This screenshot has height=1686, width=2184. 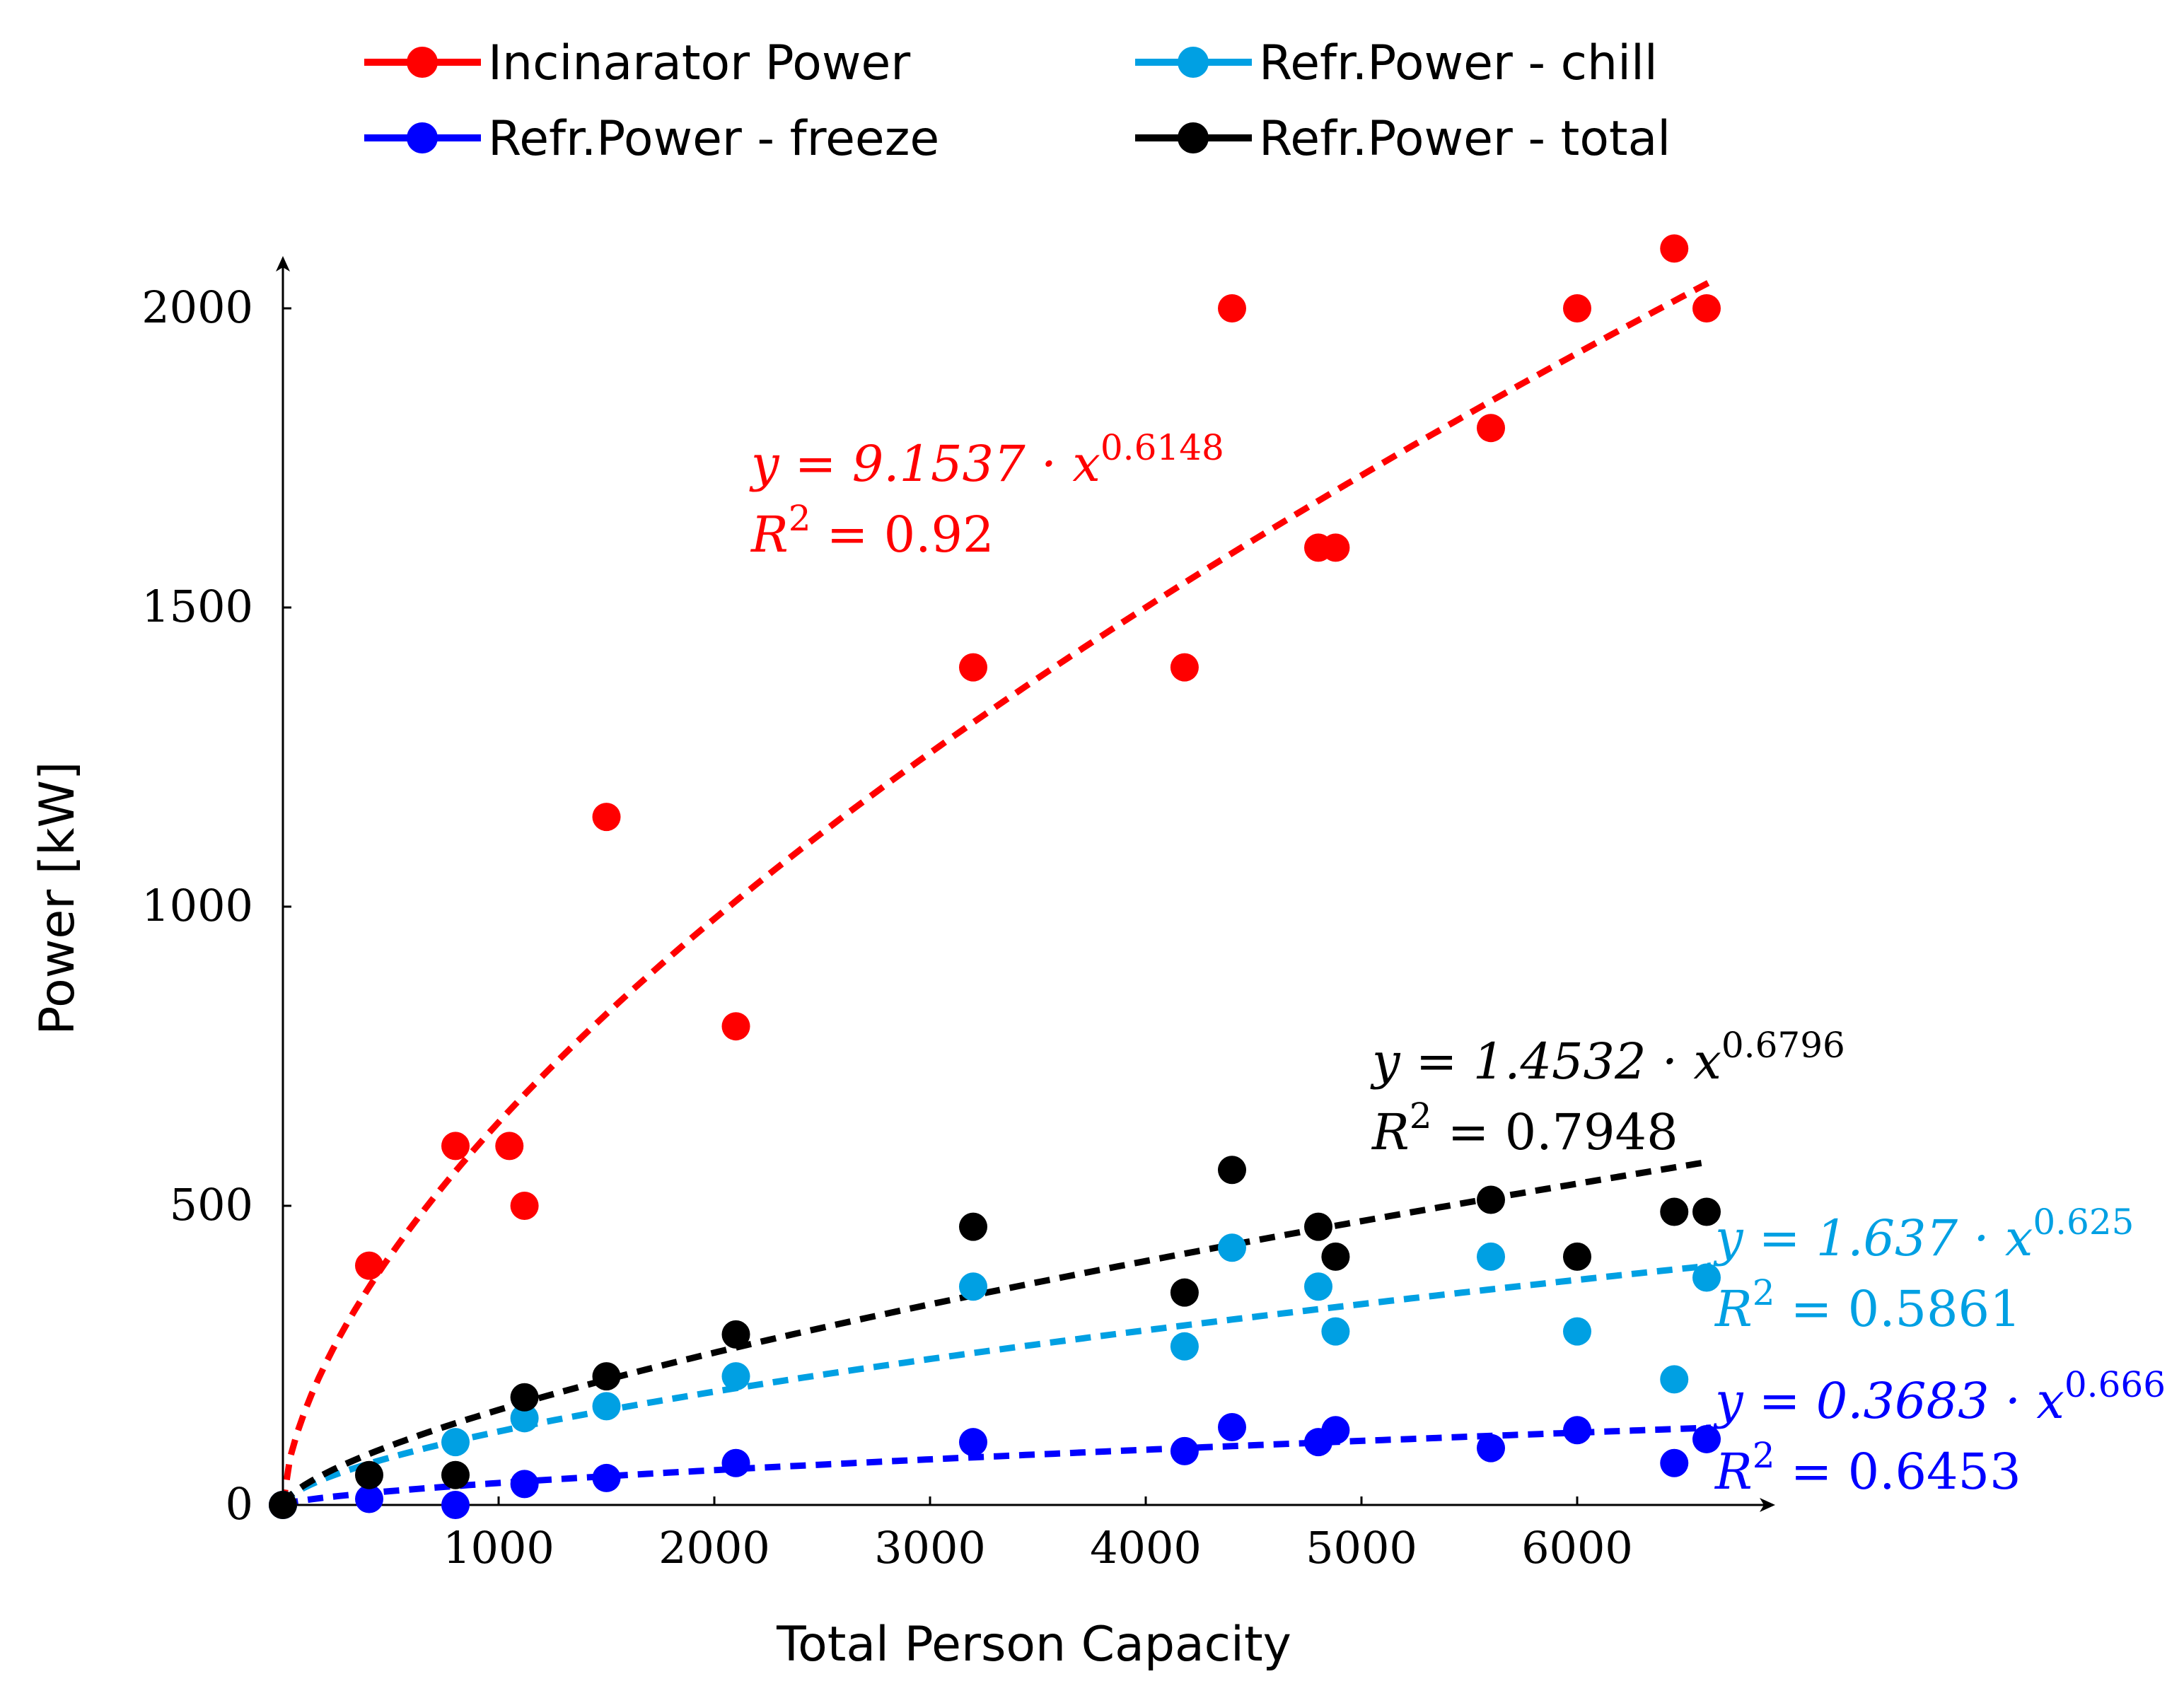 What do you see at coordinates (996, 1385) in the screenshot?
I see `fit-curve` at bounding box center [996, 1385].